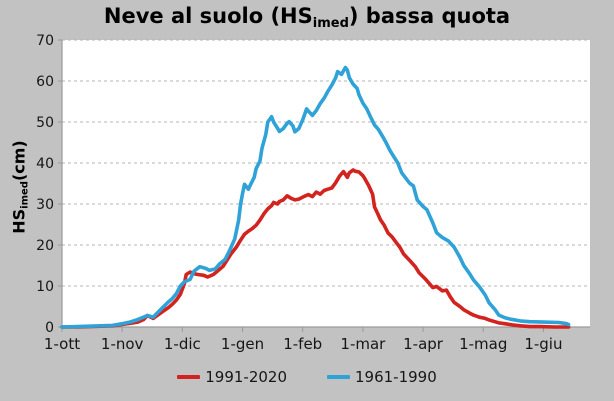 Image resolution: width=614 pixels, height=401 pixels. What do you see at coordinates (543, 344) in the screenshot?
I see `x-tick-label: 1-giu` at bounding box center [543, 344].